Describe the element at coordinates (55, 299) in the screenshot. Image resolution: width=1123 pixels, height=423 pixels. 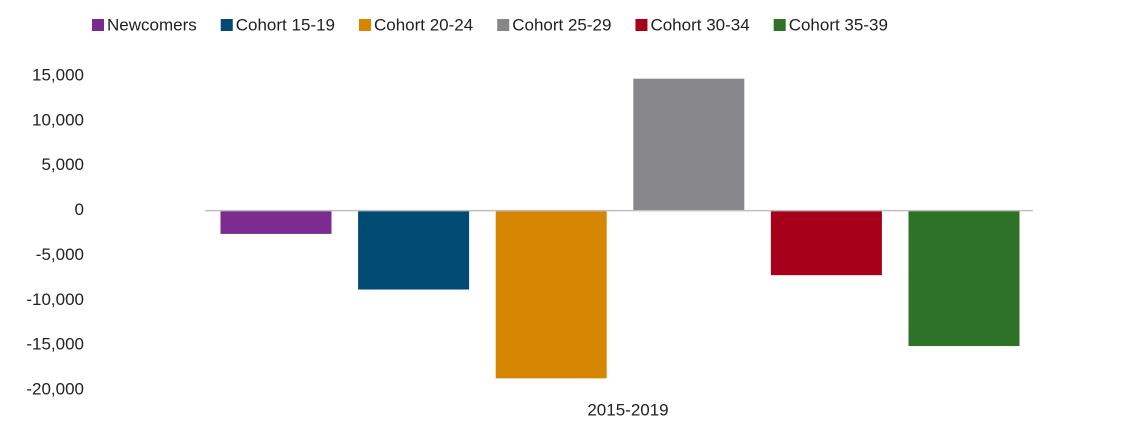
I see `y-tick-label: -10,000` at that location.